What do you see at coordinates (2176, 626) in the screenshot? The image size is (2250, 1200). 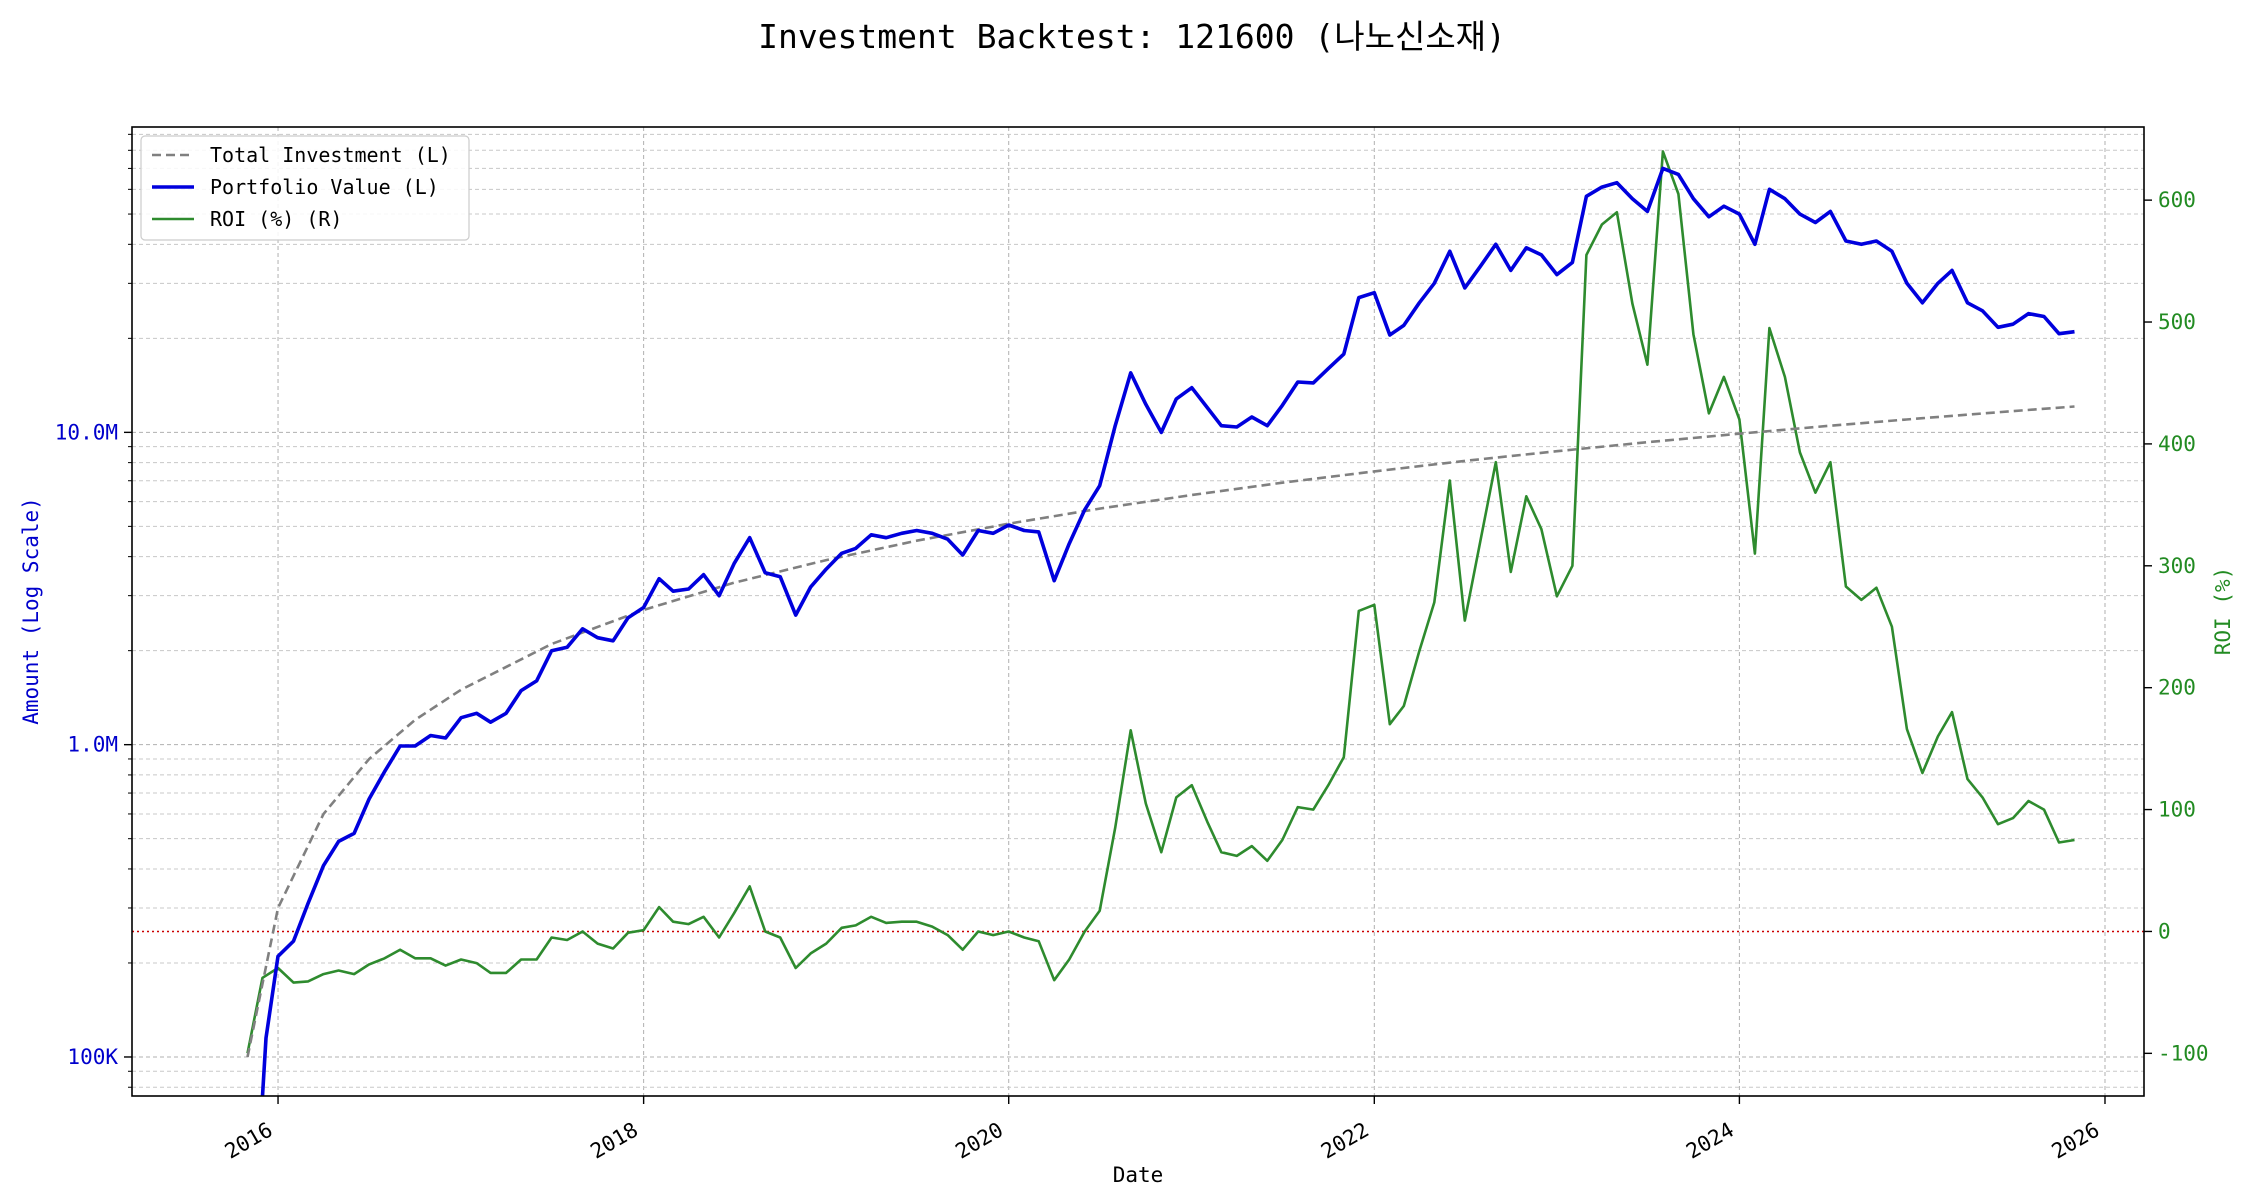 I see `right-axis-ticks: -100 0 100 200 300 400 500 600` at bounding box center [2176, 626].